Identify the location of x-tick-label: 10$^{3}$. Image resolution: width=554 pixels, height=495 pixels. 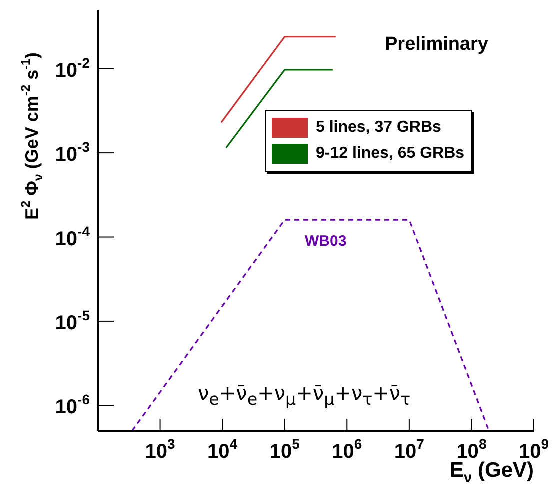
(160, 449).